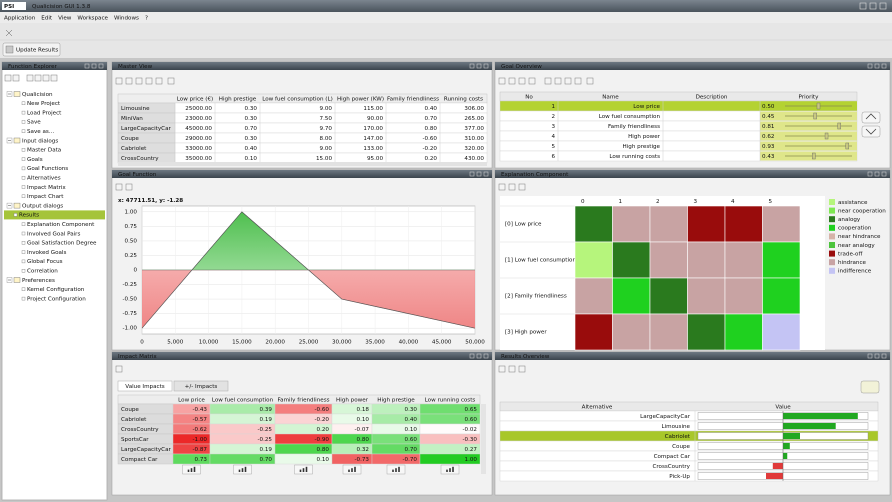  Describe the element at coordinates (238, 99) in the screenshot. I see `column-header: High prestige` at that location.